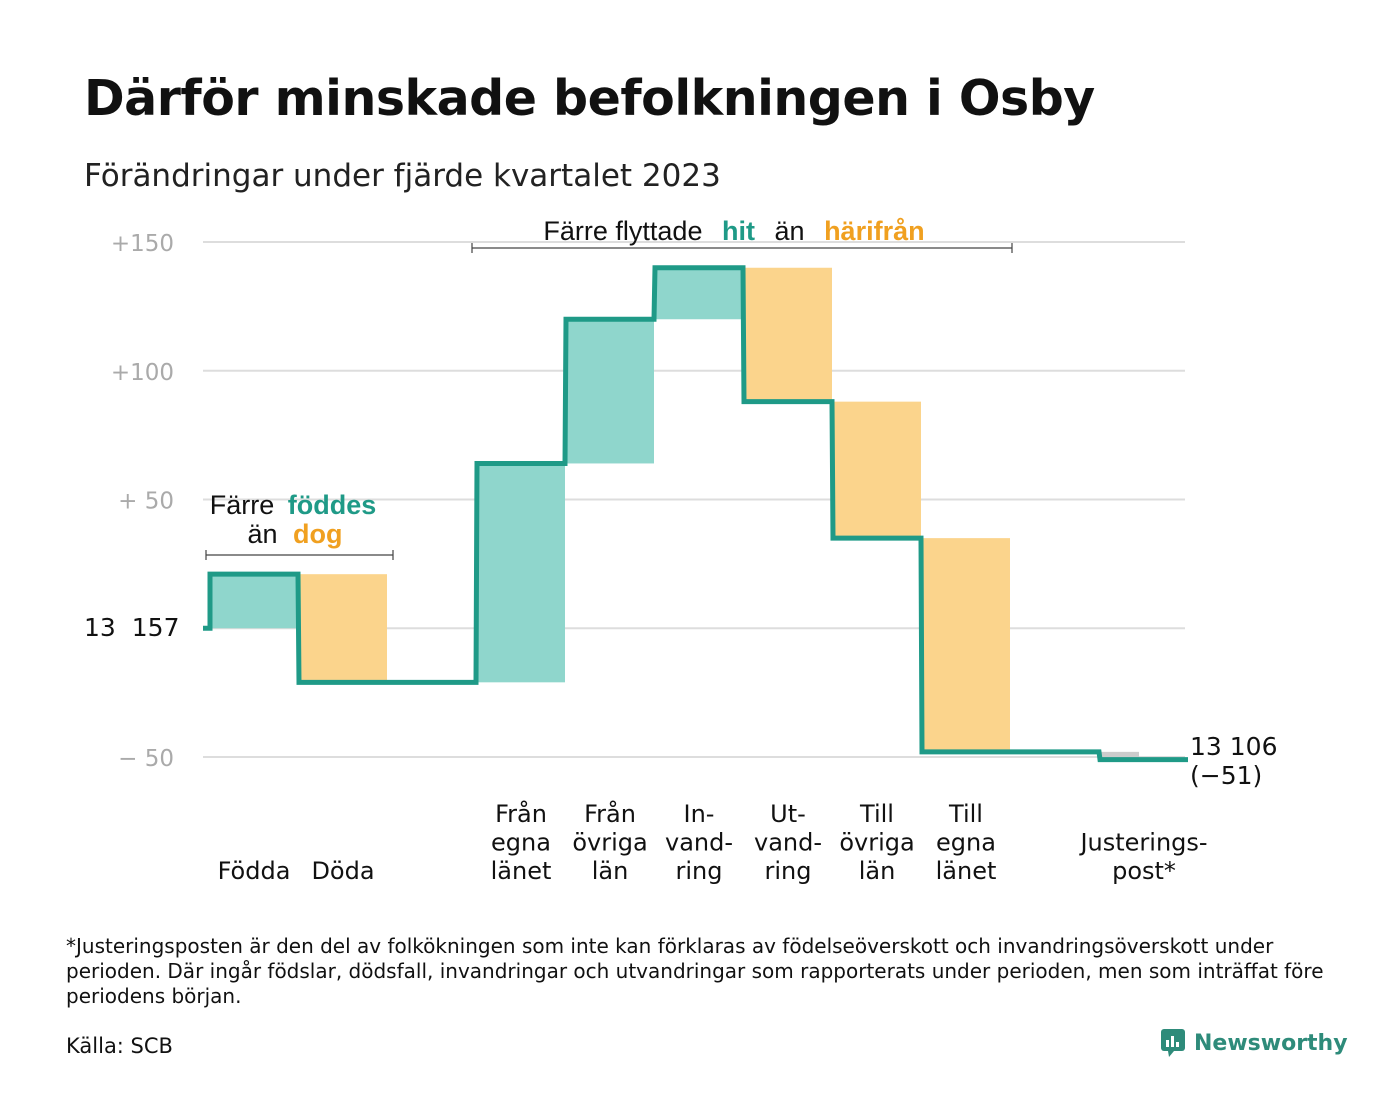  What do you see at coordinates (142, 373) in the screenshot?
I see `y-tick-label-1: +100` at bounding box center [142, 373].